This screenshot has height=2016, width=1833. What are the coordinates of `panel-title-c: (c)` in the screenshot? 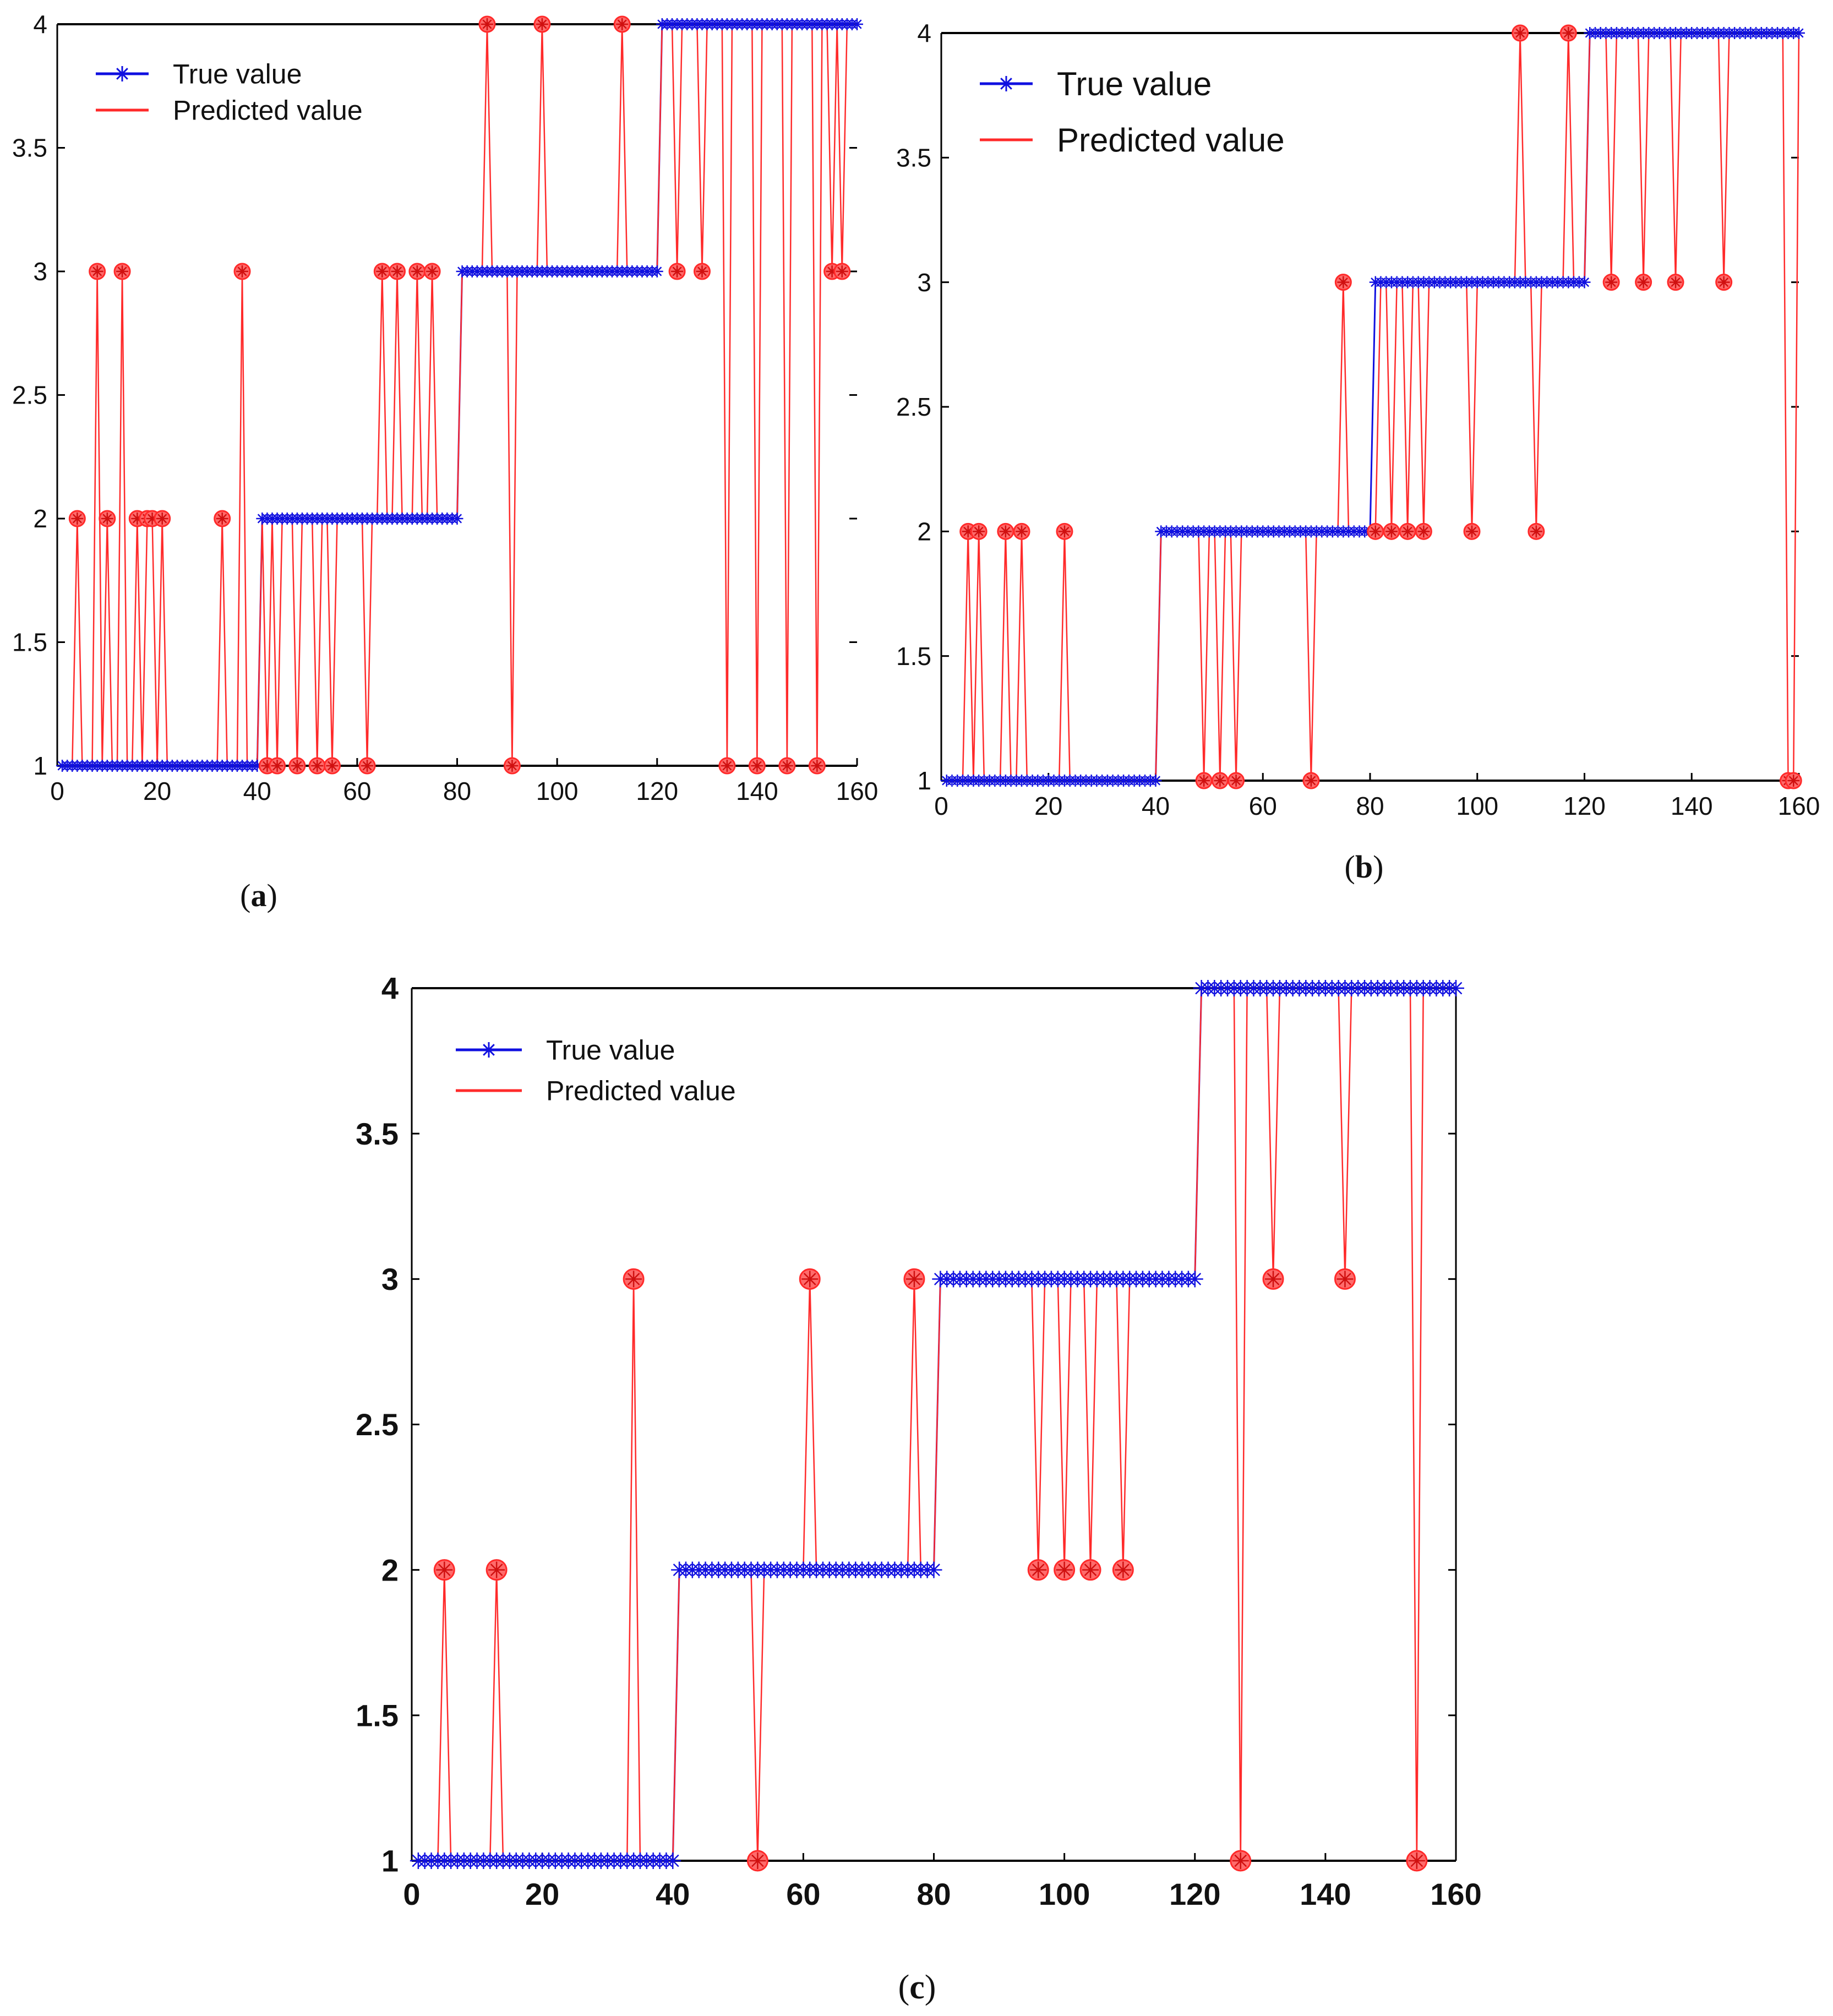 It's located at (917, 1987).